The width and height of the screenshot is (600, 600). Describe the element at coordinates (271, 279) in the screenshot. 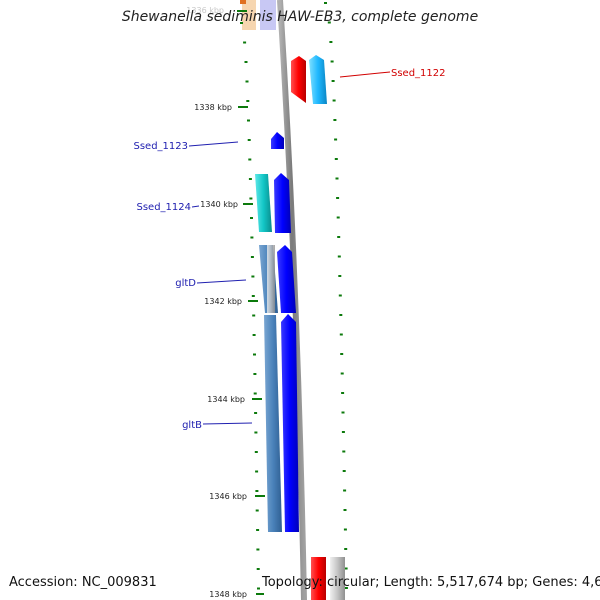

I see `gene-gltD-grey-segment` at that location.